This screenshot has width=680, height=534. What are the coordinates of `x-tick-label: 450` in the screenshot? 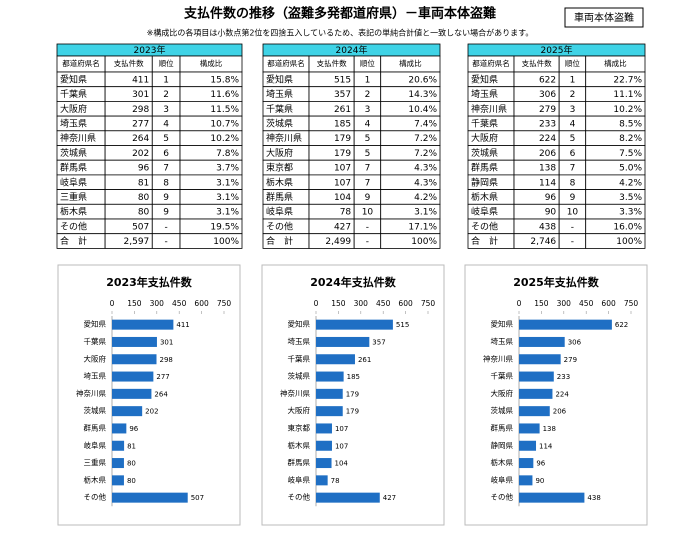 It's located at (586, 303).